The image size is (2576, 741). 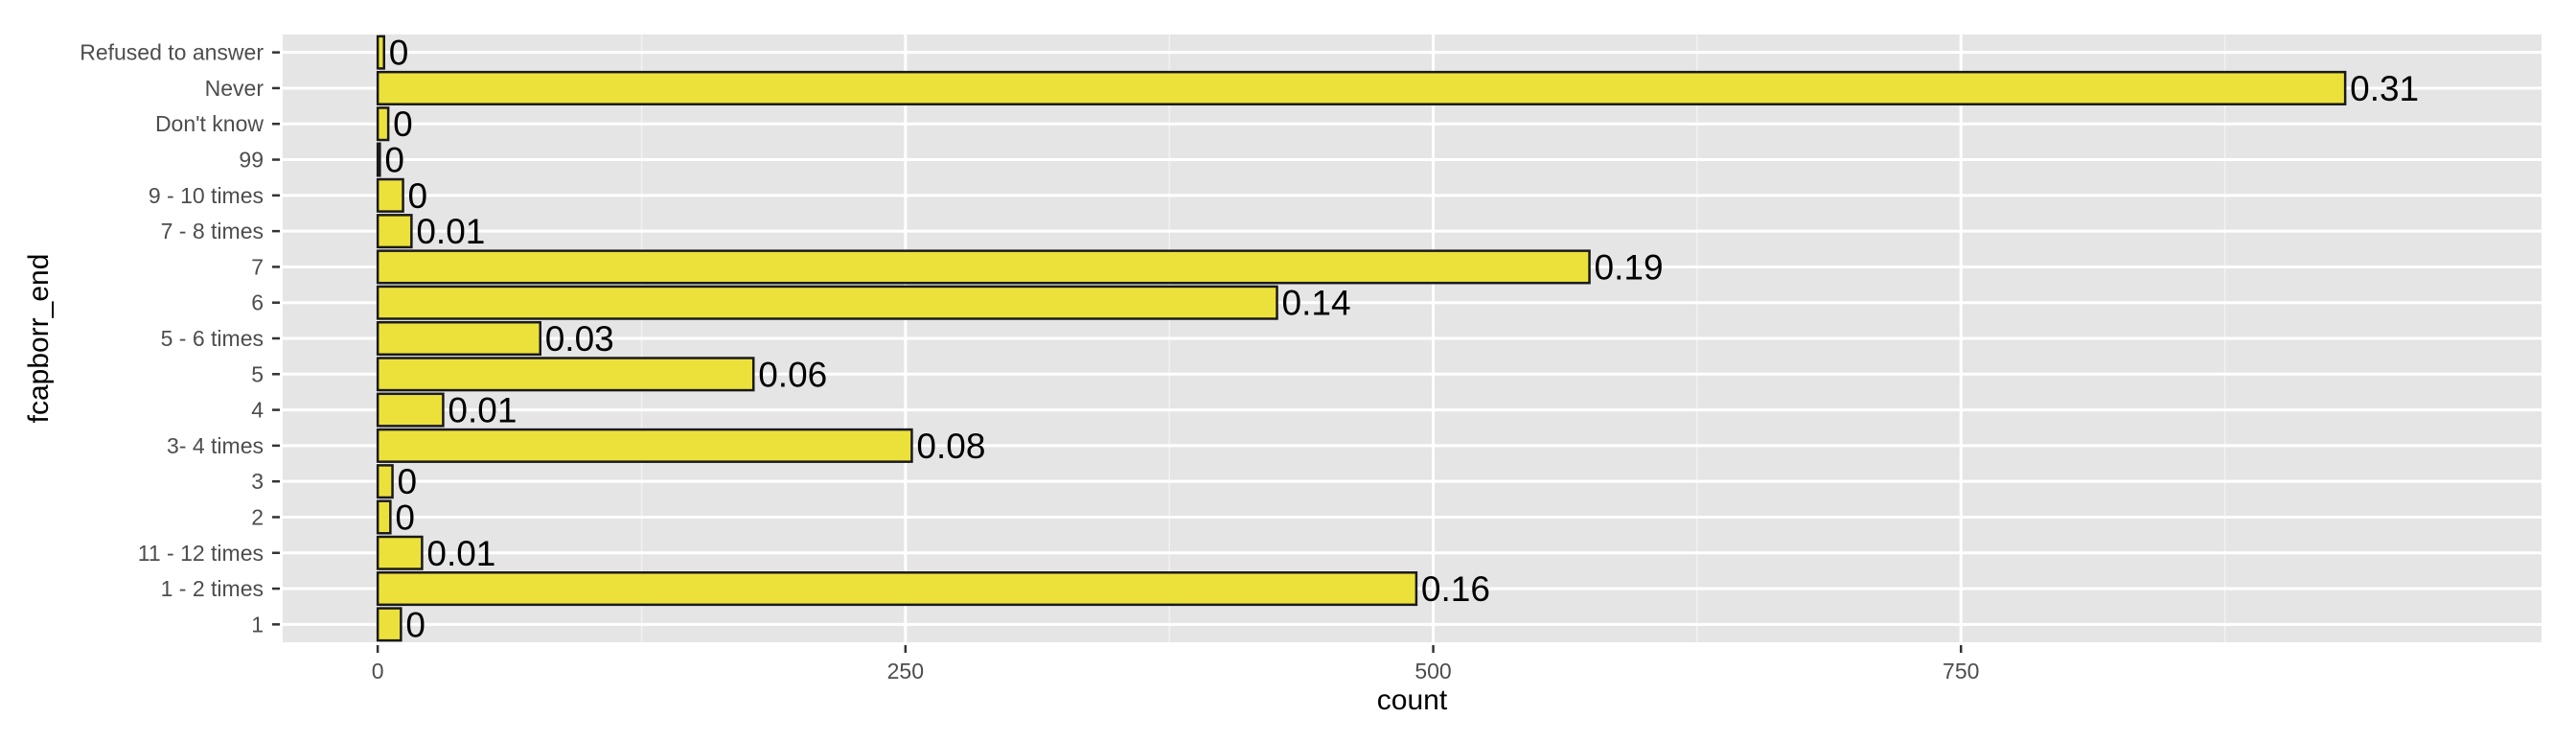 What do you see at coordinates (1629, 267) in the screenshot?
I see `data-label: 0.19` at bounding box center [1629, 267].